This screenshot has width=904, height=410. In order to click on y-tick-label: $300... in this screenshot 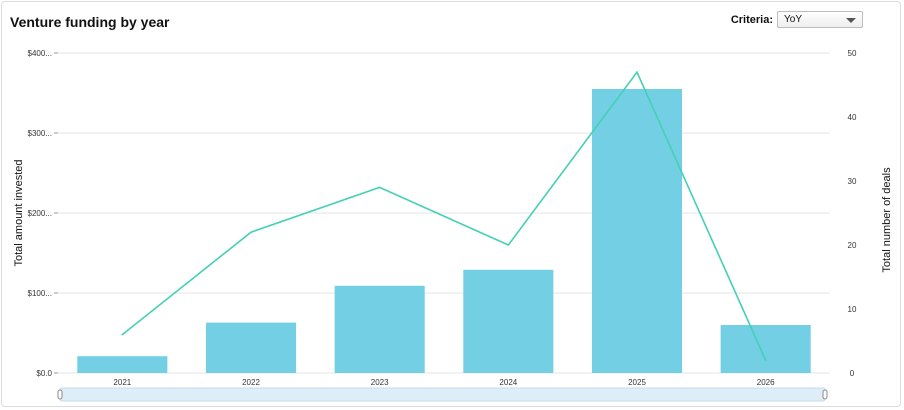, I will do `click(40, 133)`.